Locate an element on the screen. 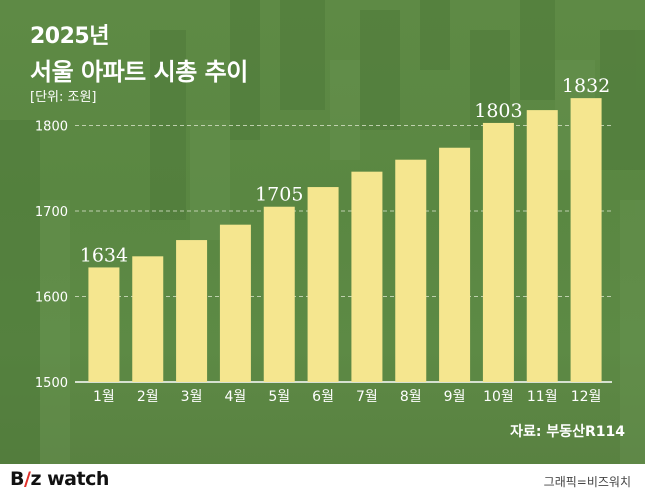  x-tick-label: 6월 is located at coordinates (323, 397).